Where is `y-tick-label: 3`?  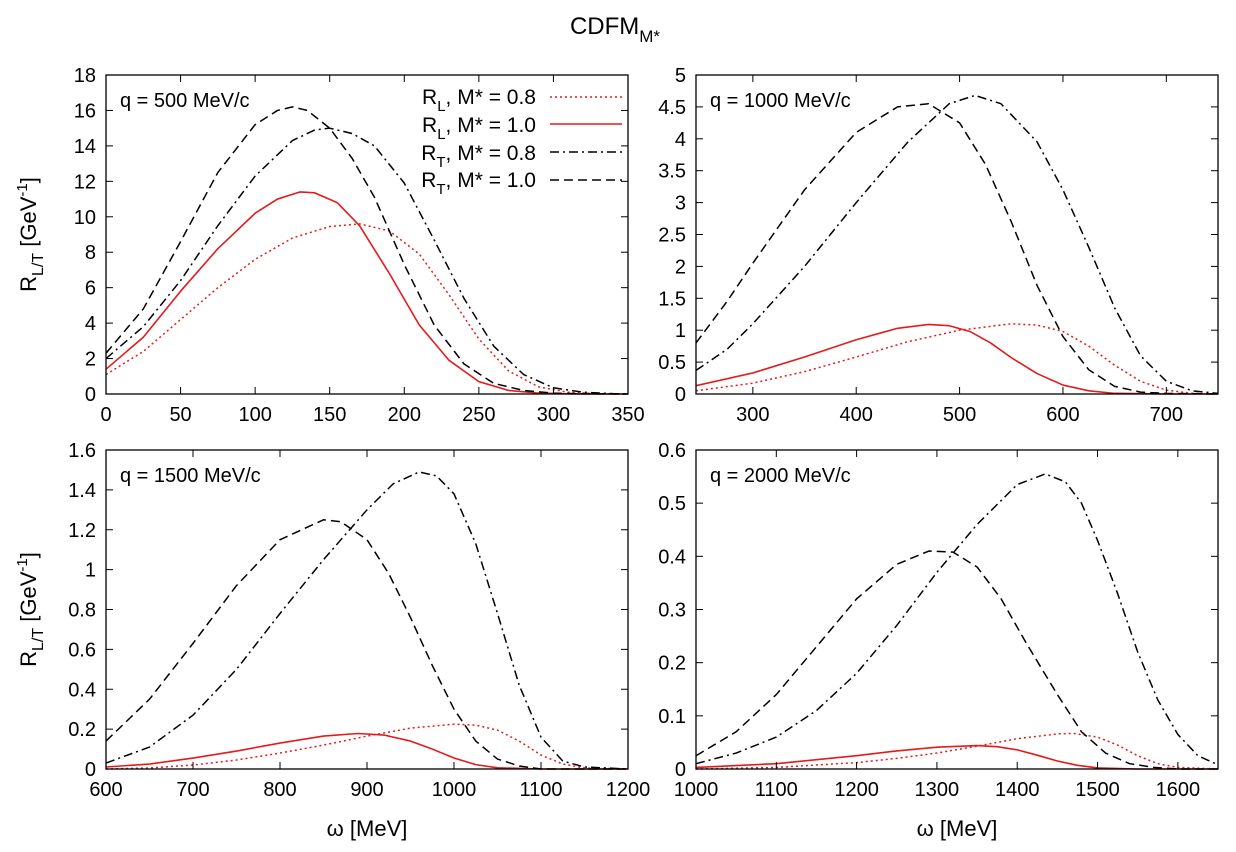 y-tick-label: 3 is located at coordinates (680, 204).